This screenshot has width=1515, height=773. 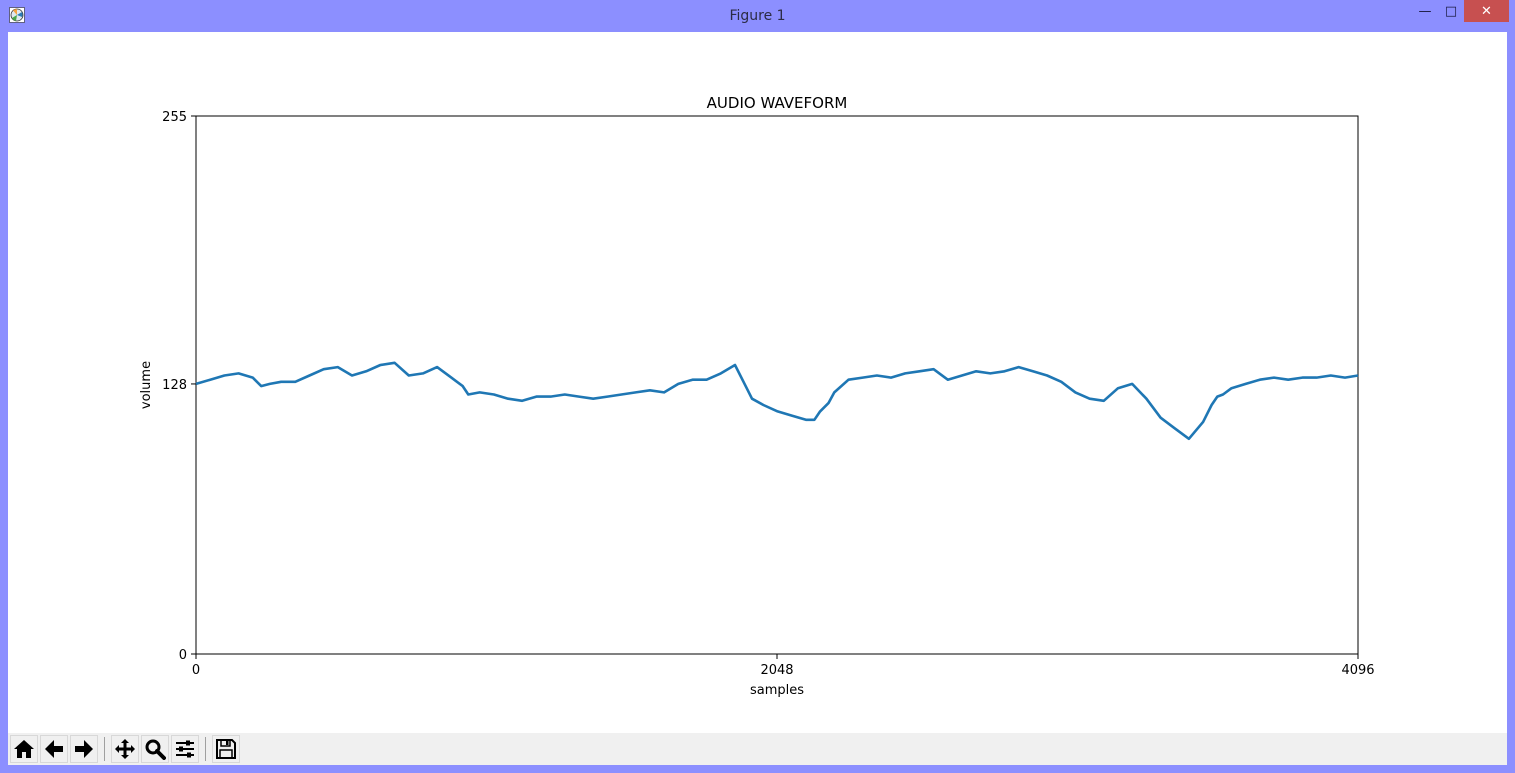 I want to click on window-title: Figure 1, so click(x=757, y=16).